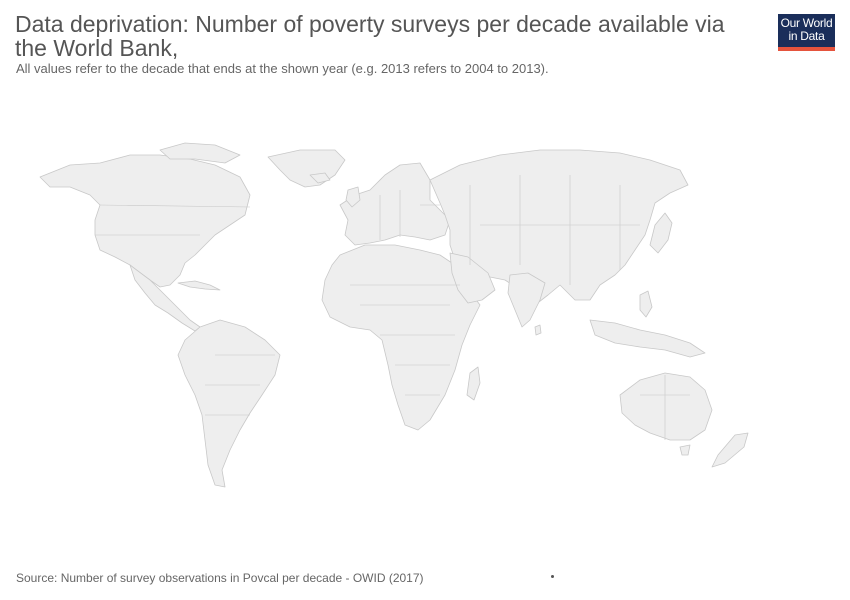 The image size is (850, 600). What do you see at coordinates (647, 338) in the screenshot?
I see `map-region-southeast-asia-islands` at bounding box center [647, 338].